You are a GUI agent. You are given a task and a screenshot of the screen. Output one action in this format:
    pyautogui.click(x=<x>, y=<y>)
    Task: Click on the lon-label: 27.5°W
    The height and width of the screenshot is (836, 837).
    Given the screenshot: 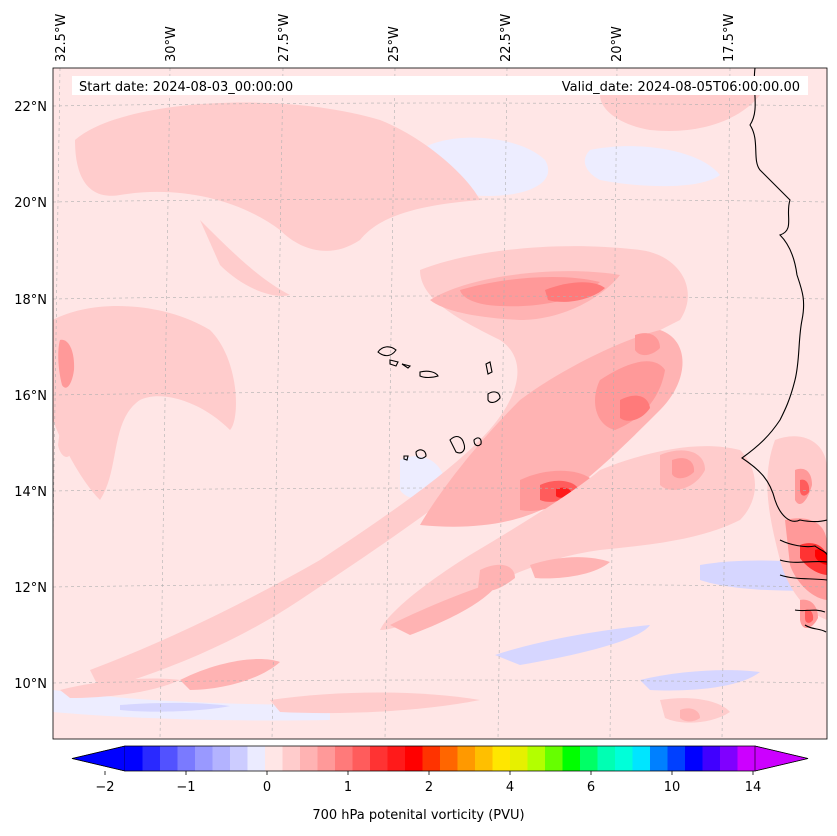 What is the action you would take?
    pyautogui.click(x=284, y=38)
    